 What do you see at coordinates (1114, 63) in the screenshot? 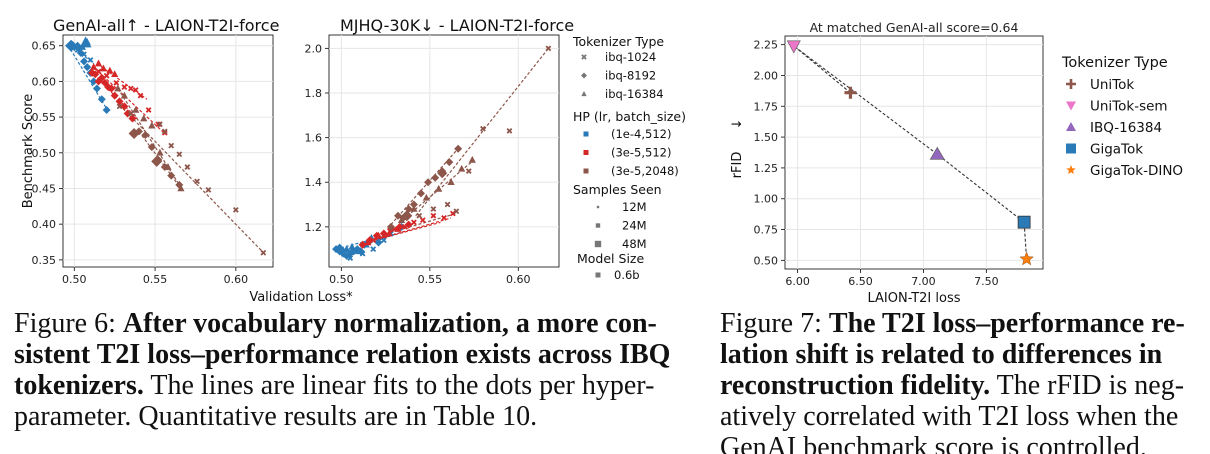
I see `fig7-legend-title: Tokenizer Type` at bounding box center [1114, 63].